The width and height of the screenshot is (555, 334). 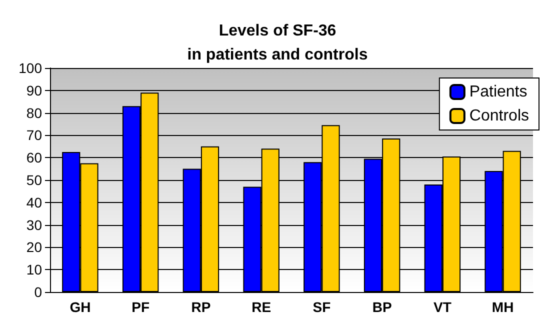 What do you see at coordinates (80, 307) in the screenshot?
I see `x-tick-label: GH` at bounding box center [80, 307].